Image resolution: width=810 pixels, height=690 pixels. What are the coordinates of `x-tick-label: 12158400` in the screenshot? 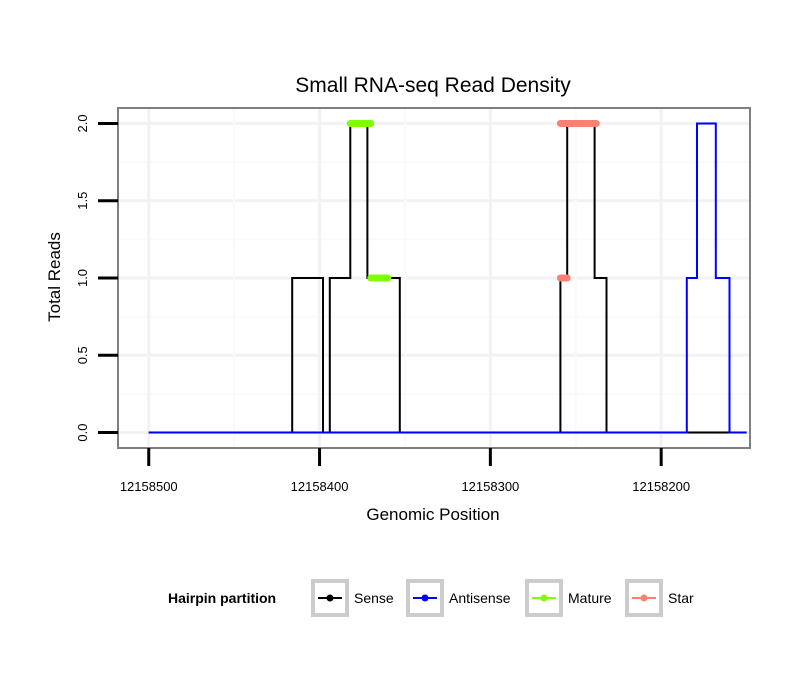 It's located at (320, 486).